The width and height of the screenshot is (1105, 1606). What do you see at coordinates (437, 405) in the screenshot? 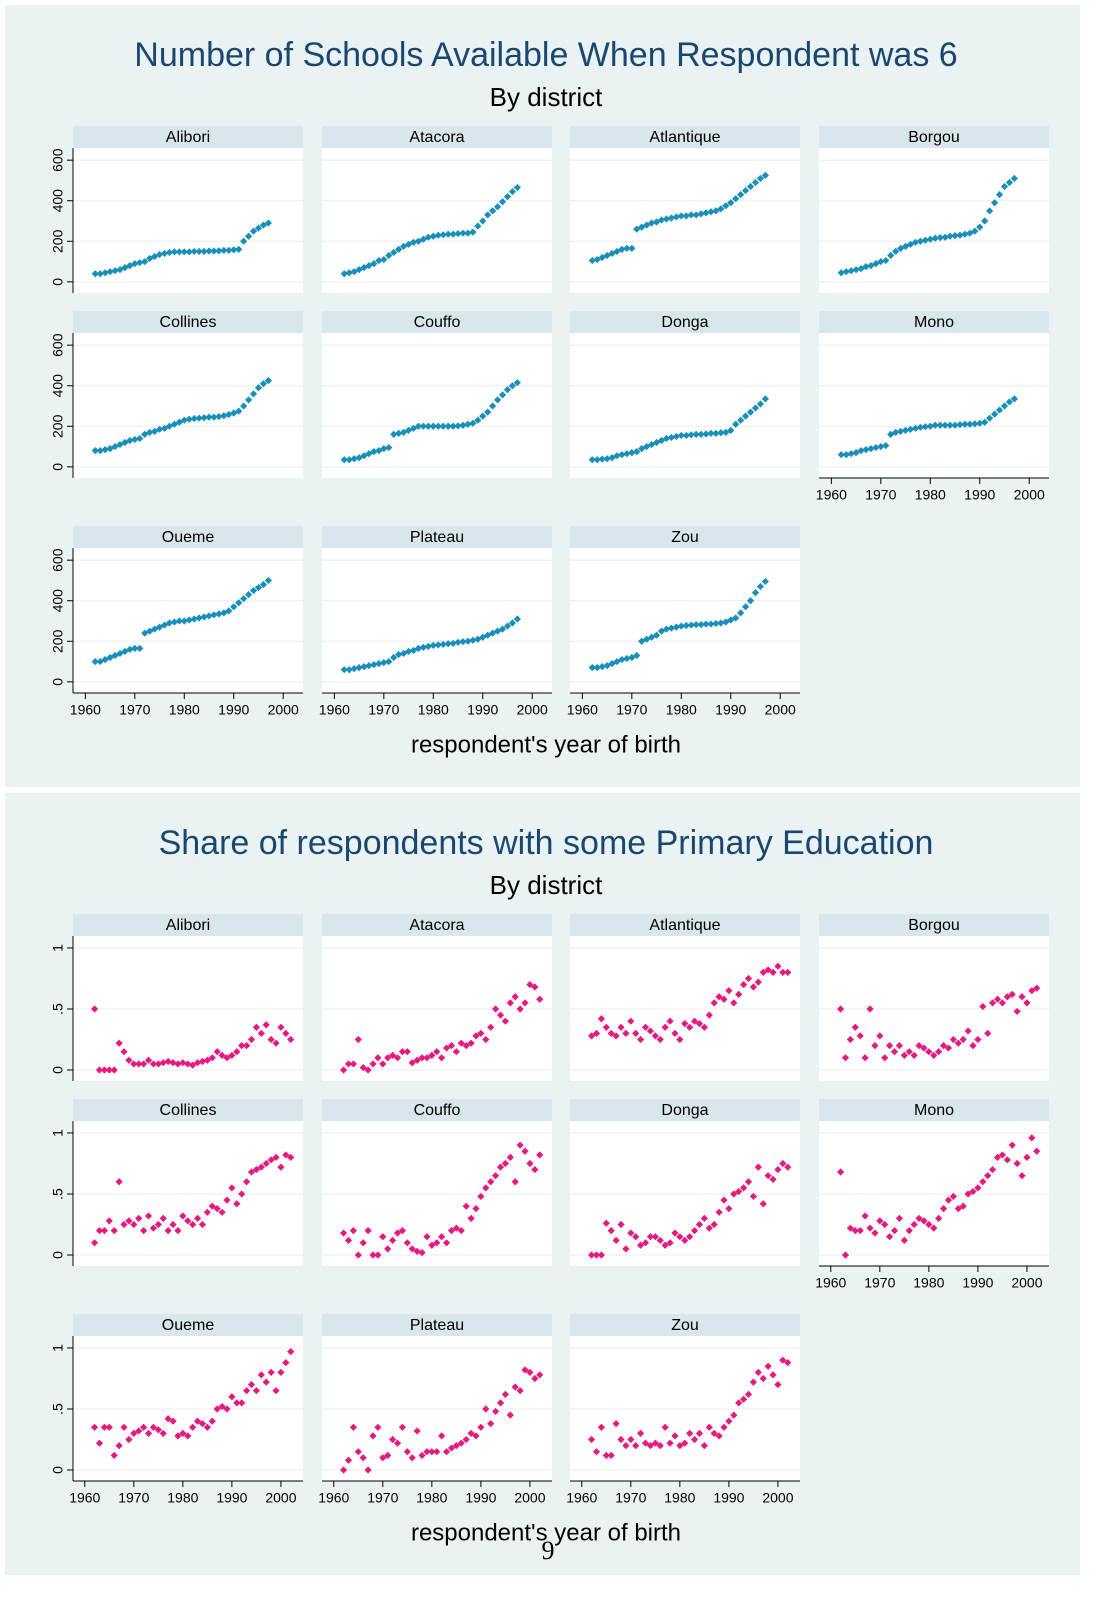
I see `plot-area` at bounding box center [437, 405].